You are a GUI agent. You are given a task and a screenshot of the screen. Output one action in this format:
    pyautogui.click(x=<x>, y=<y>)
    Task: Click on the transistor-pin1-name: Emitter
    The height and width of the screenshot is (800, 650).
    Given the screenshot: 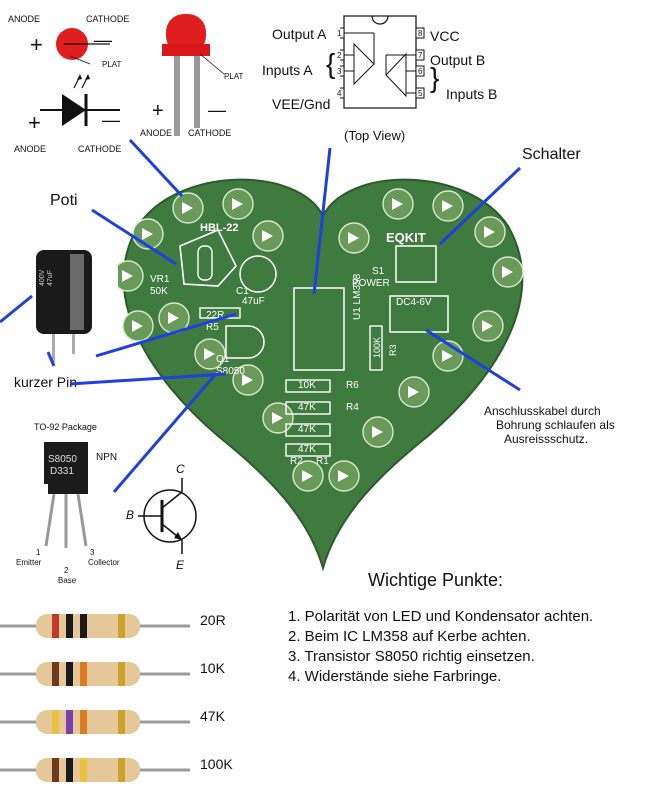 What is the action you would take?
    pyautogui.click(x=29, y=562)
    